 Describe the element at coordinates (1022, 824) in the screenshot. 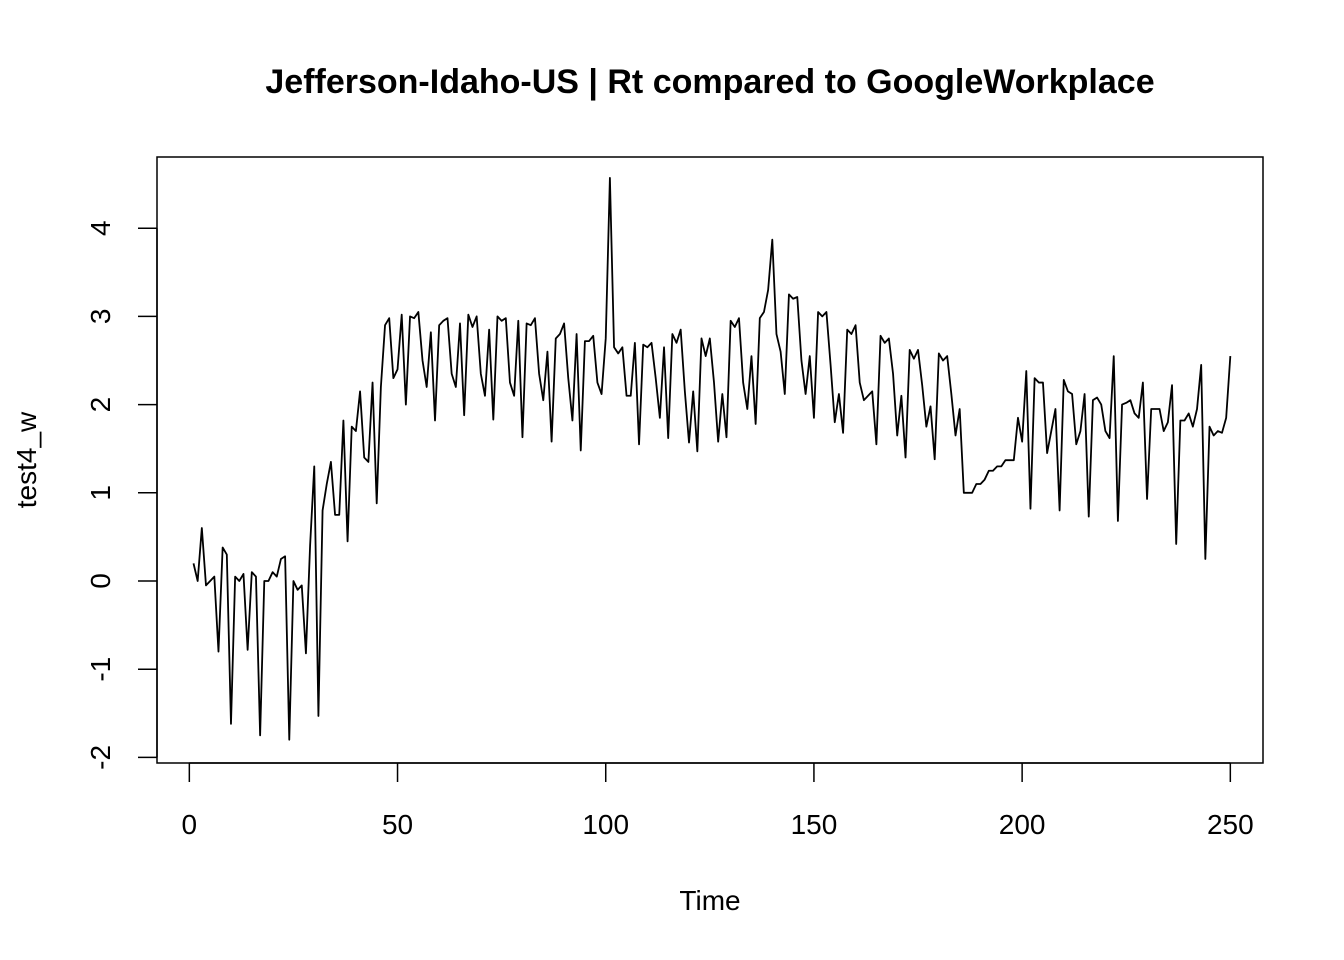

I see `x-tick-label: 200` at that location.